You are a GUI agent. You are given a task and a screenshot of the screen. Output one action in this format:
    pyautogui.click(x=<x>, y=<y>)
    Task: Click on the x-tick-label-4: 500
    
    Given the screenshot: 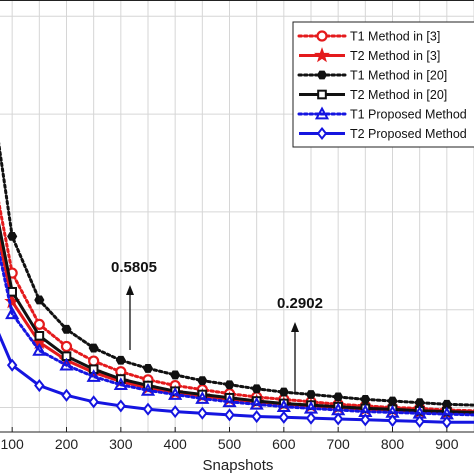 What is the action you would take?
    pyautogui.click(x=230, y=444)
    